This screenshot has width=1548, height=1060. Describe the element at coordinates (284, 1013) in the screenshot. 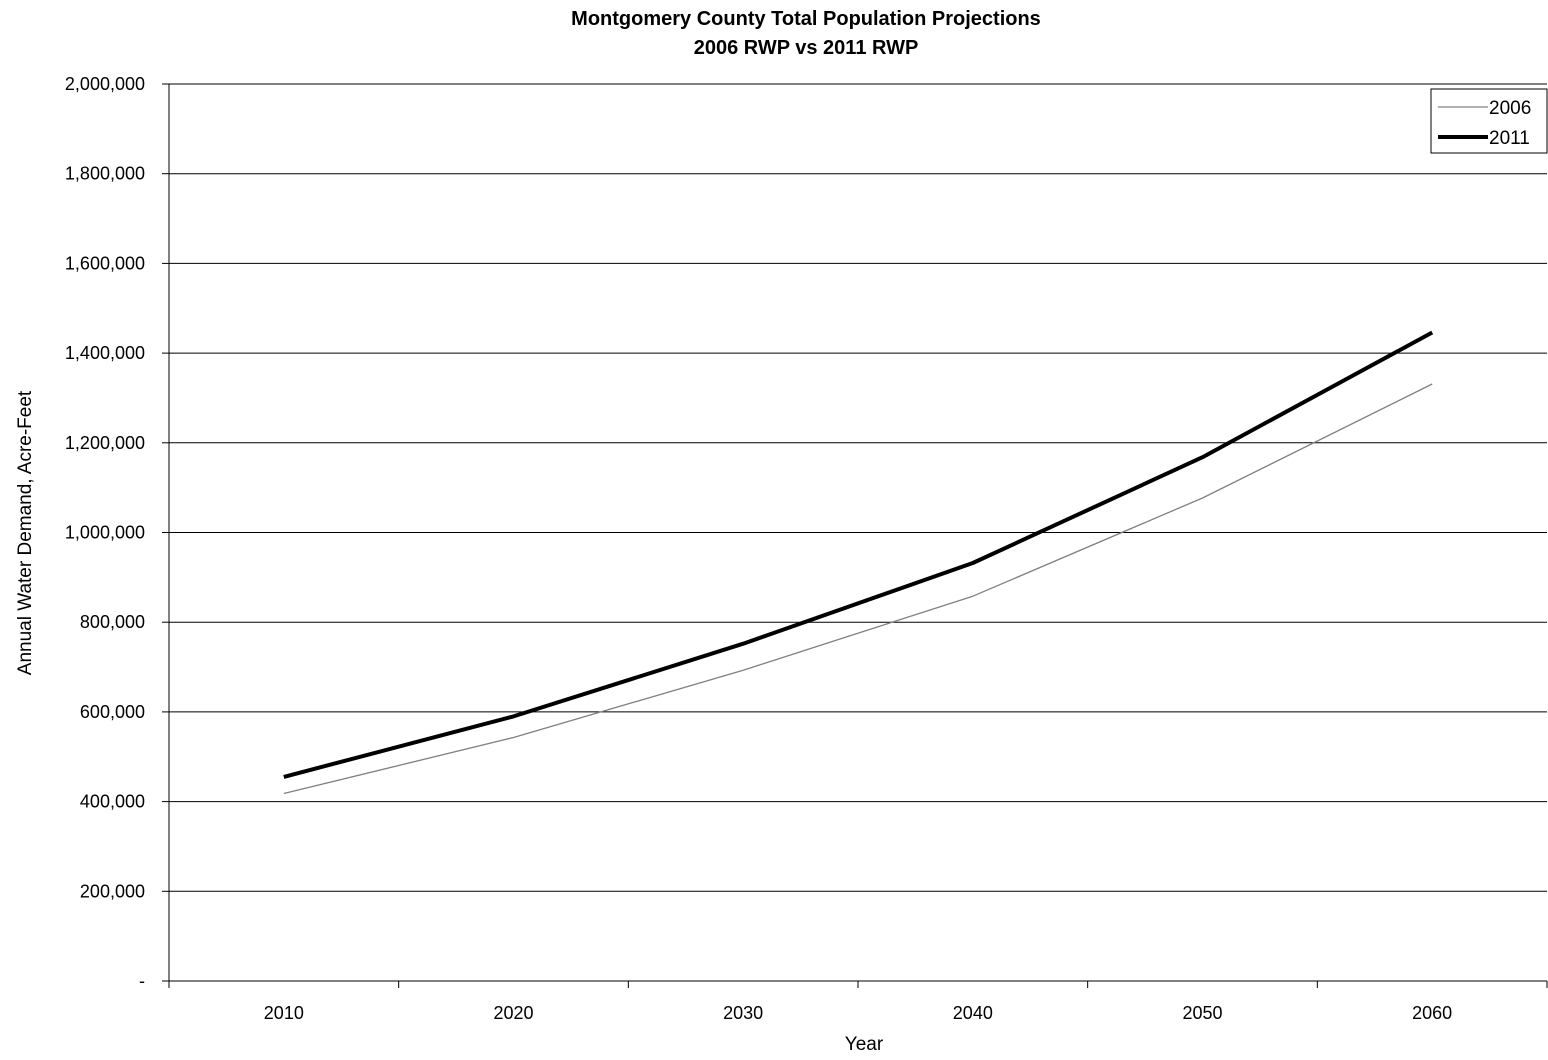

I see `x-tick-label: 2010` at that location.